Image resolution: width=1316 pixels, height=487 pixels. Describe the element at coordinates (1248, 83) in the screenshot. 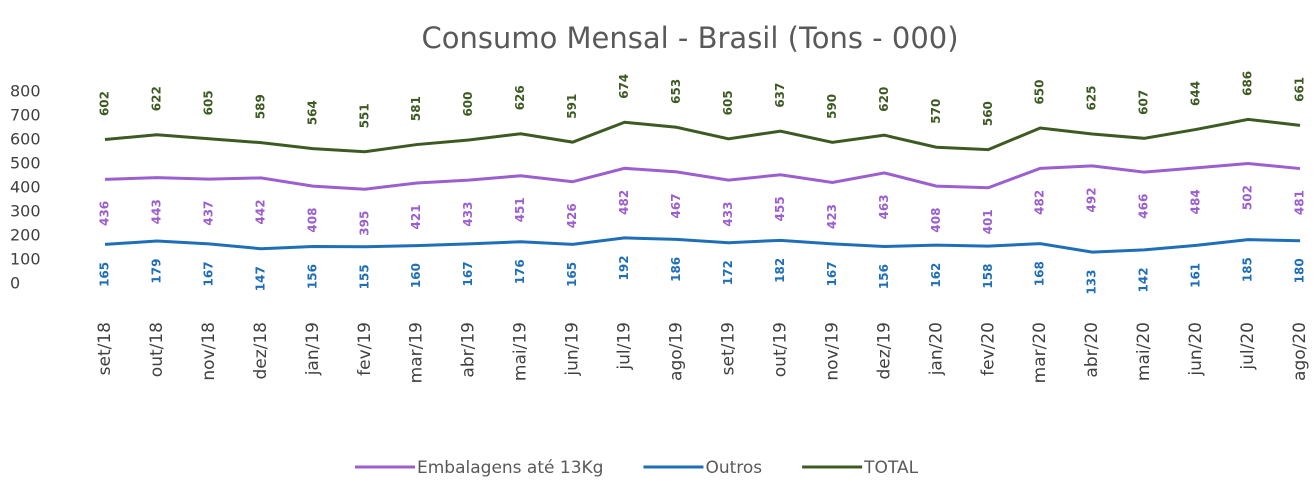

I see `data-label: 686` at that location.